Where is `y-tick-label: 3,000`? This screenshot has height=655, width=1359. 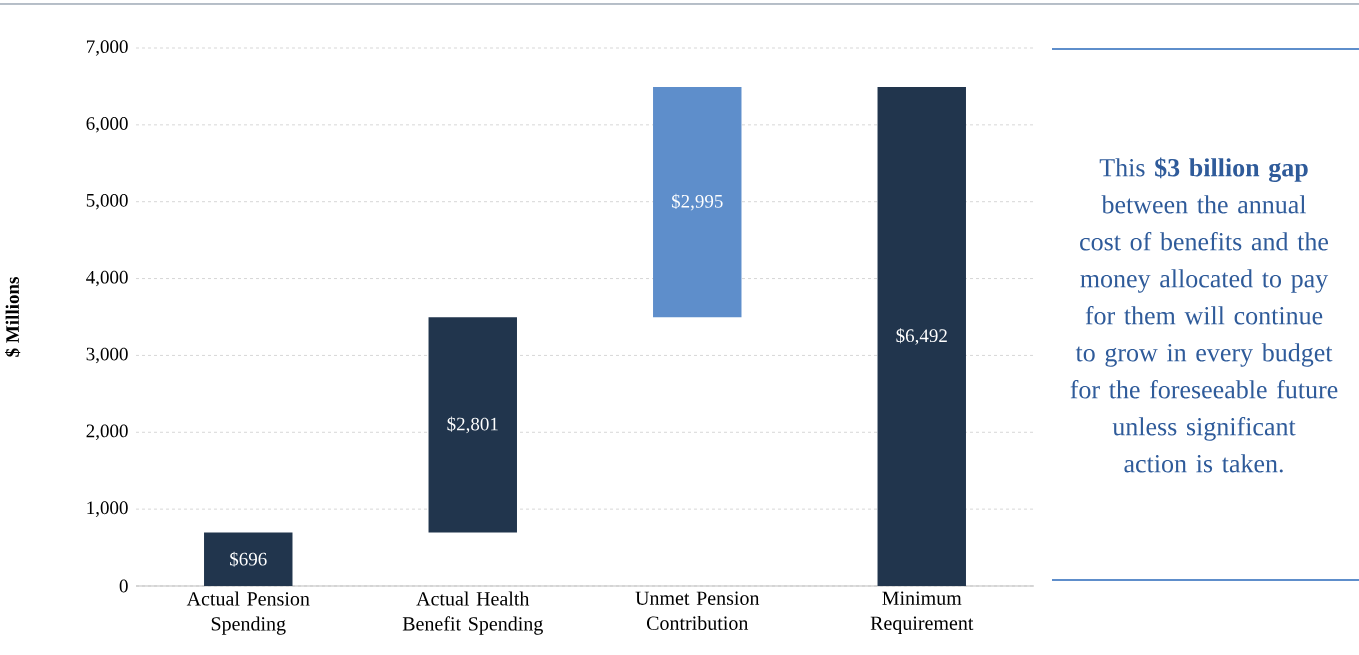
y-tick-label: 3,000 is located at coordinates (107, 355).